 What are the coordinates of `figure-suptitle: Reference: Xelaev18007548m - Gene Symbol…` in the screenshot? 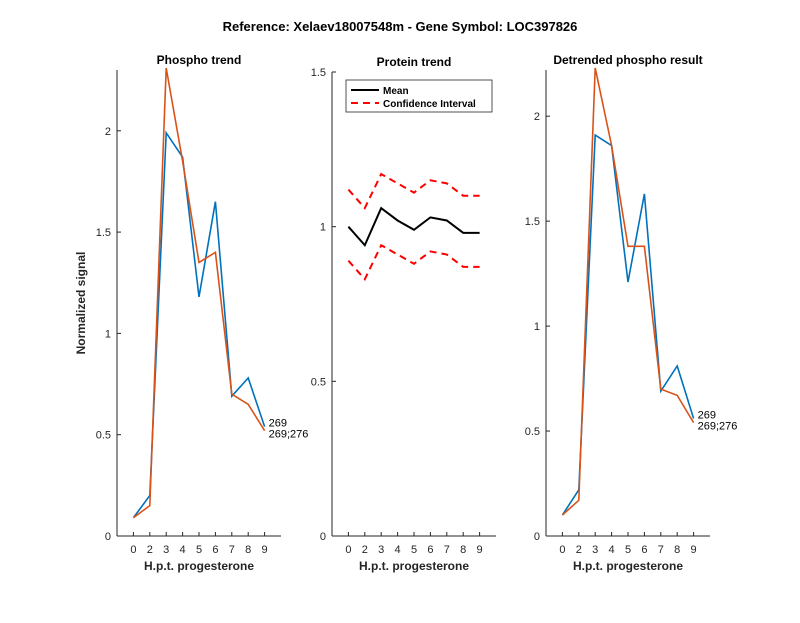 It's located at (400, 26).